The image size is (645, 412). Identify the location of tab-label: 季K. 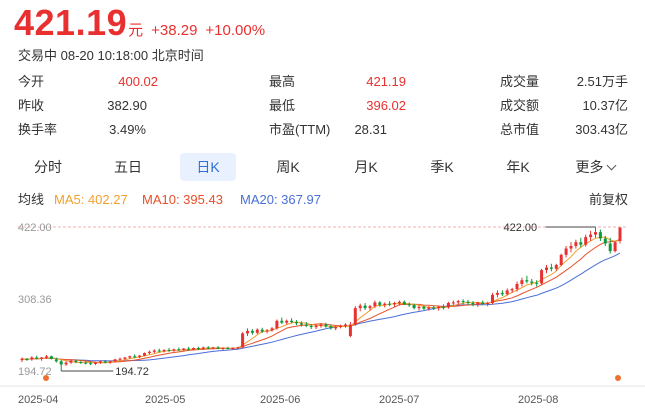
(442, 167).